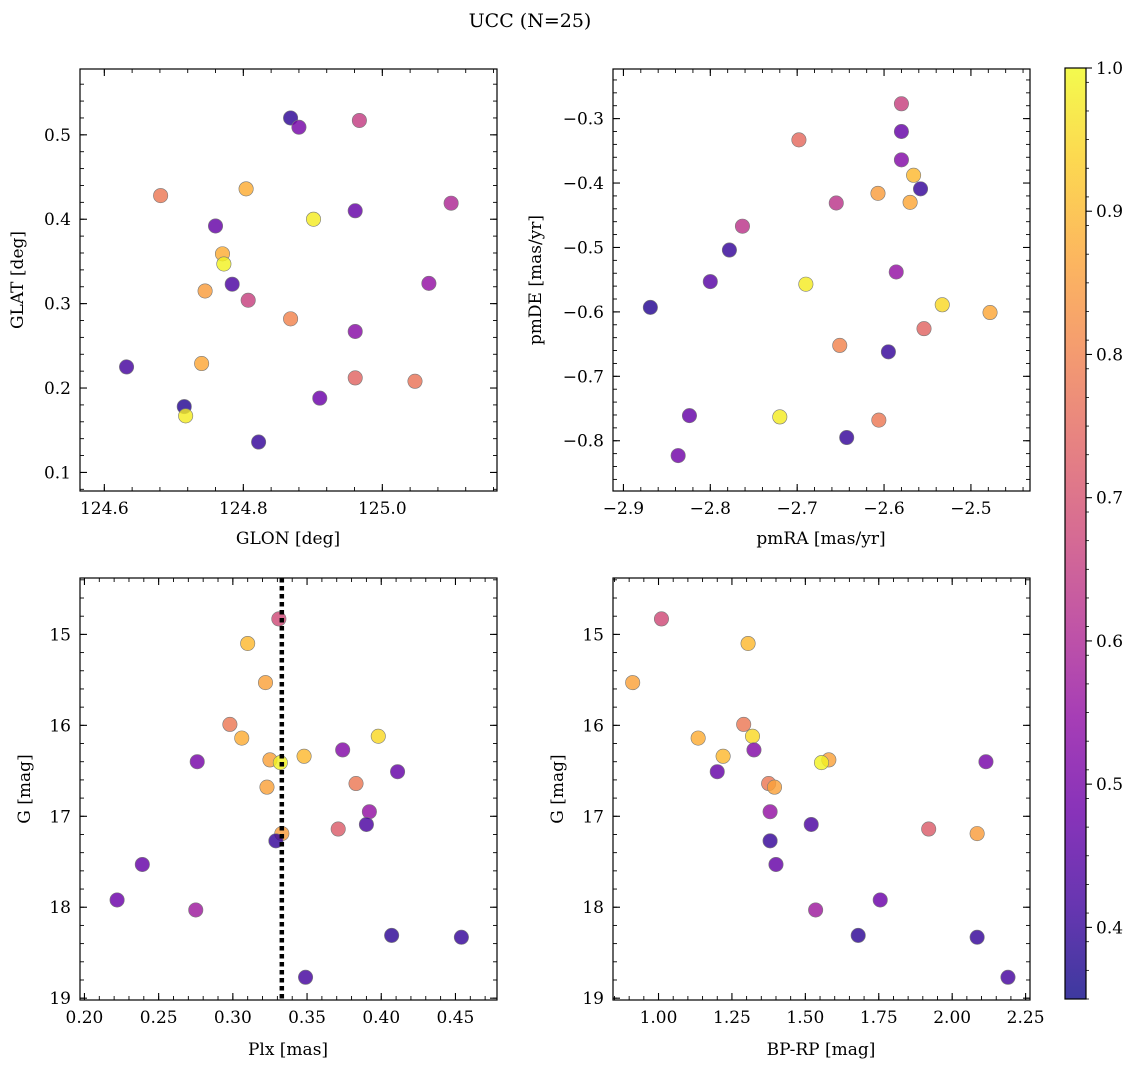  I want to click on y-axis-label: G [mag], so click(25, 788).